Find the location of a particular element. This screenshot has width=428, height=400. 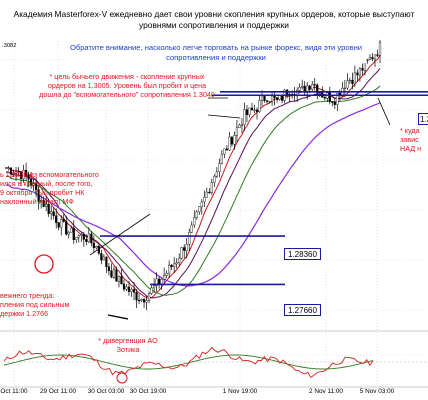

oscillator-panel is located at coordinates (214, 359).